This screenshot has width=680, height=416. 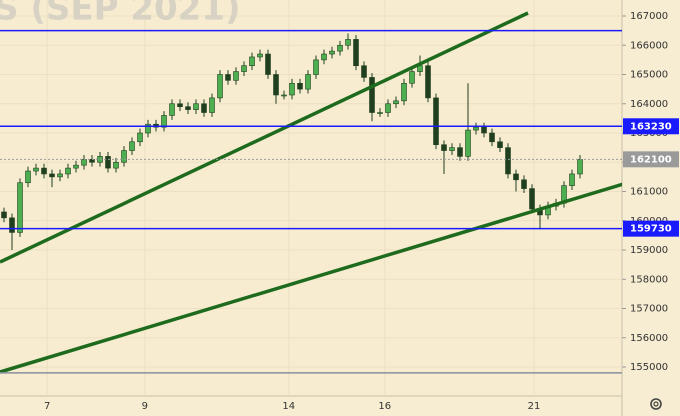 I want to click on settings-icon, so click(x=656, y=404).